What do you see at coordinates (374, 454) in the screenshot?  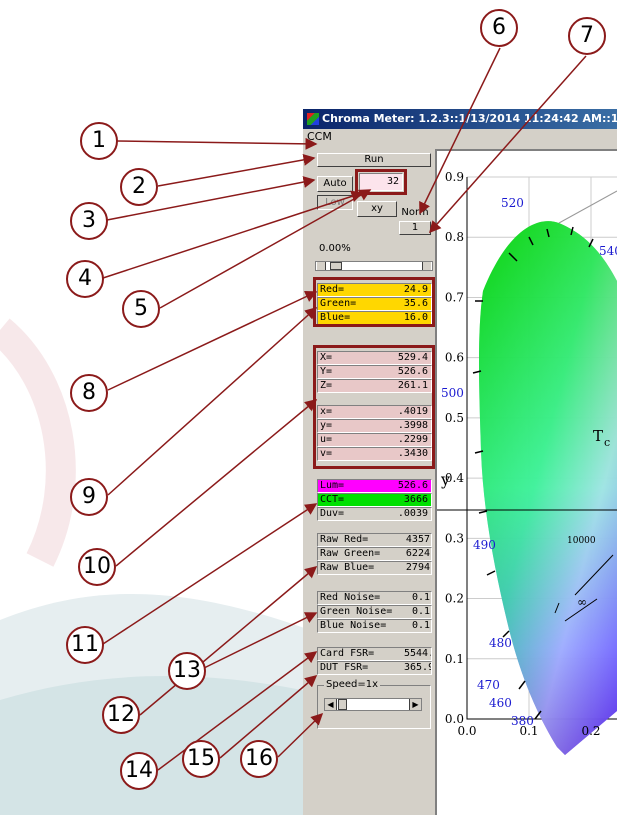 I see `coords-row: v= .3430` at bounding box center [374, 454].